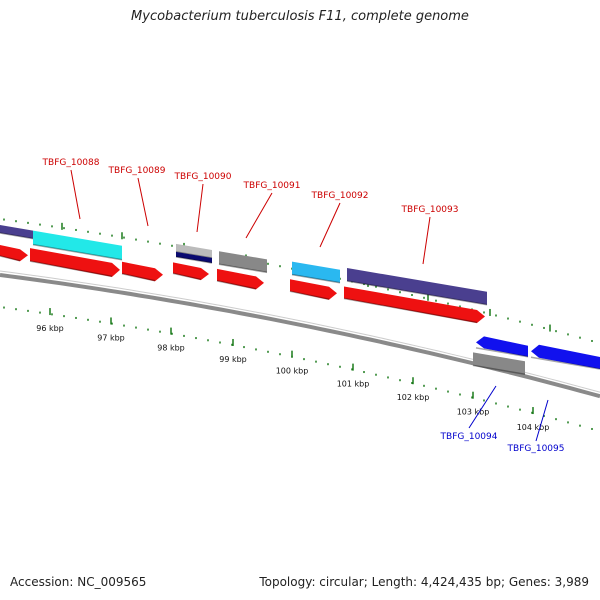 The height and width of the screenshot is (600, 600). What do you see at coordinates (473, 412) in the screenshot?
I see `scale-tick-label: 103 kbp` at bounding box center [473, 412].